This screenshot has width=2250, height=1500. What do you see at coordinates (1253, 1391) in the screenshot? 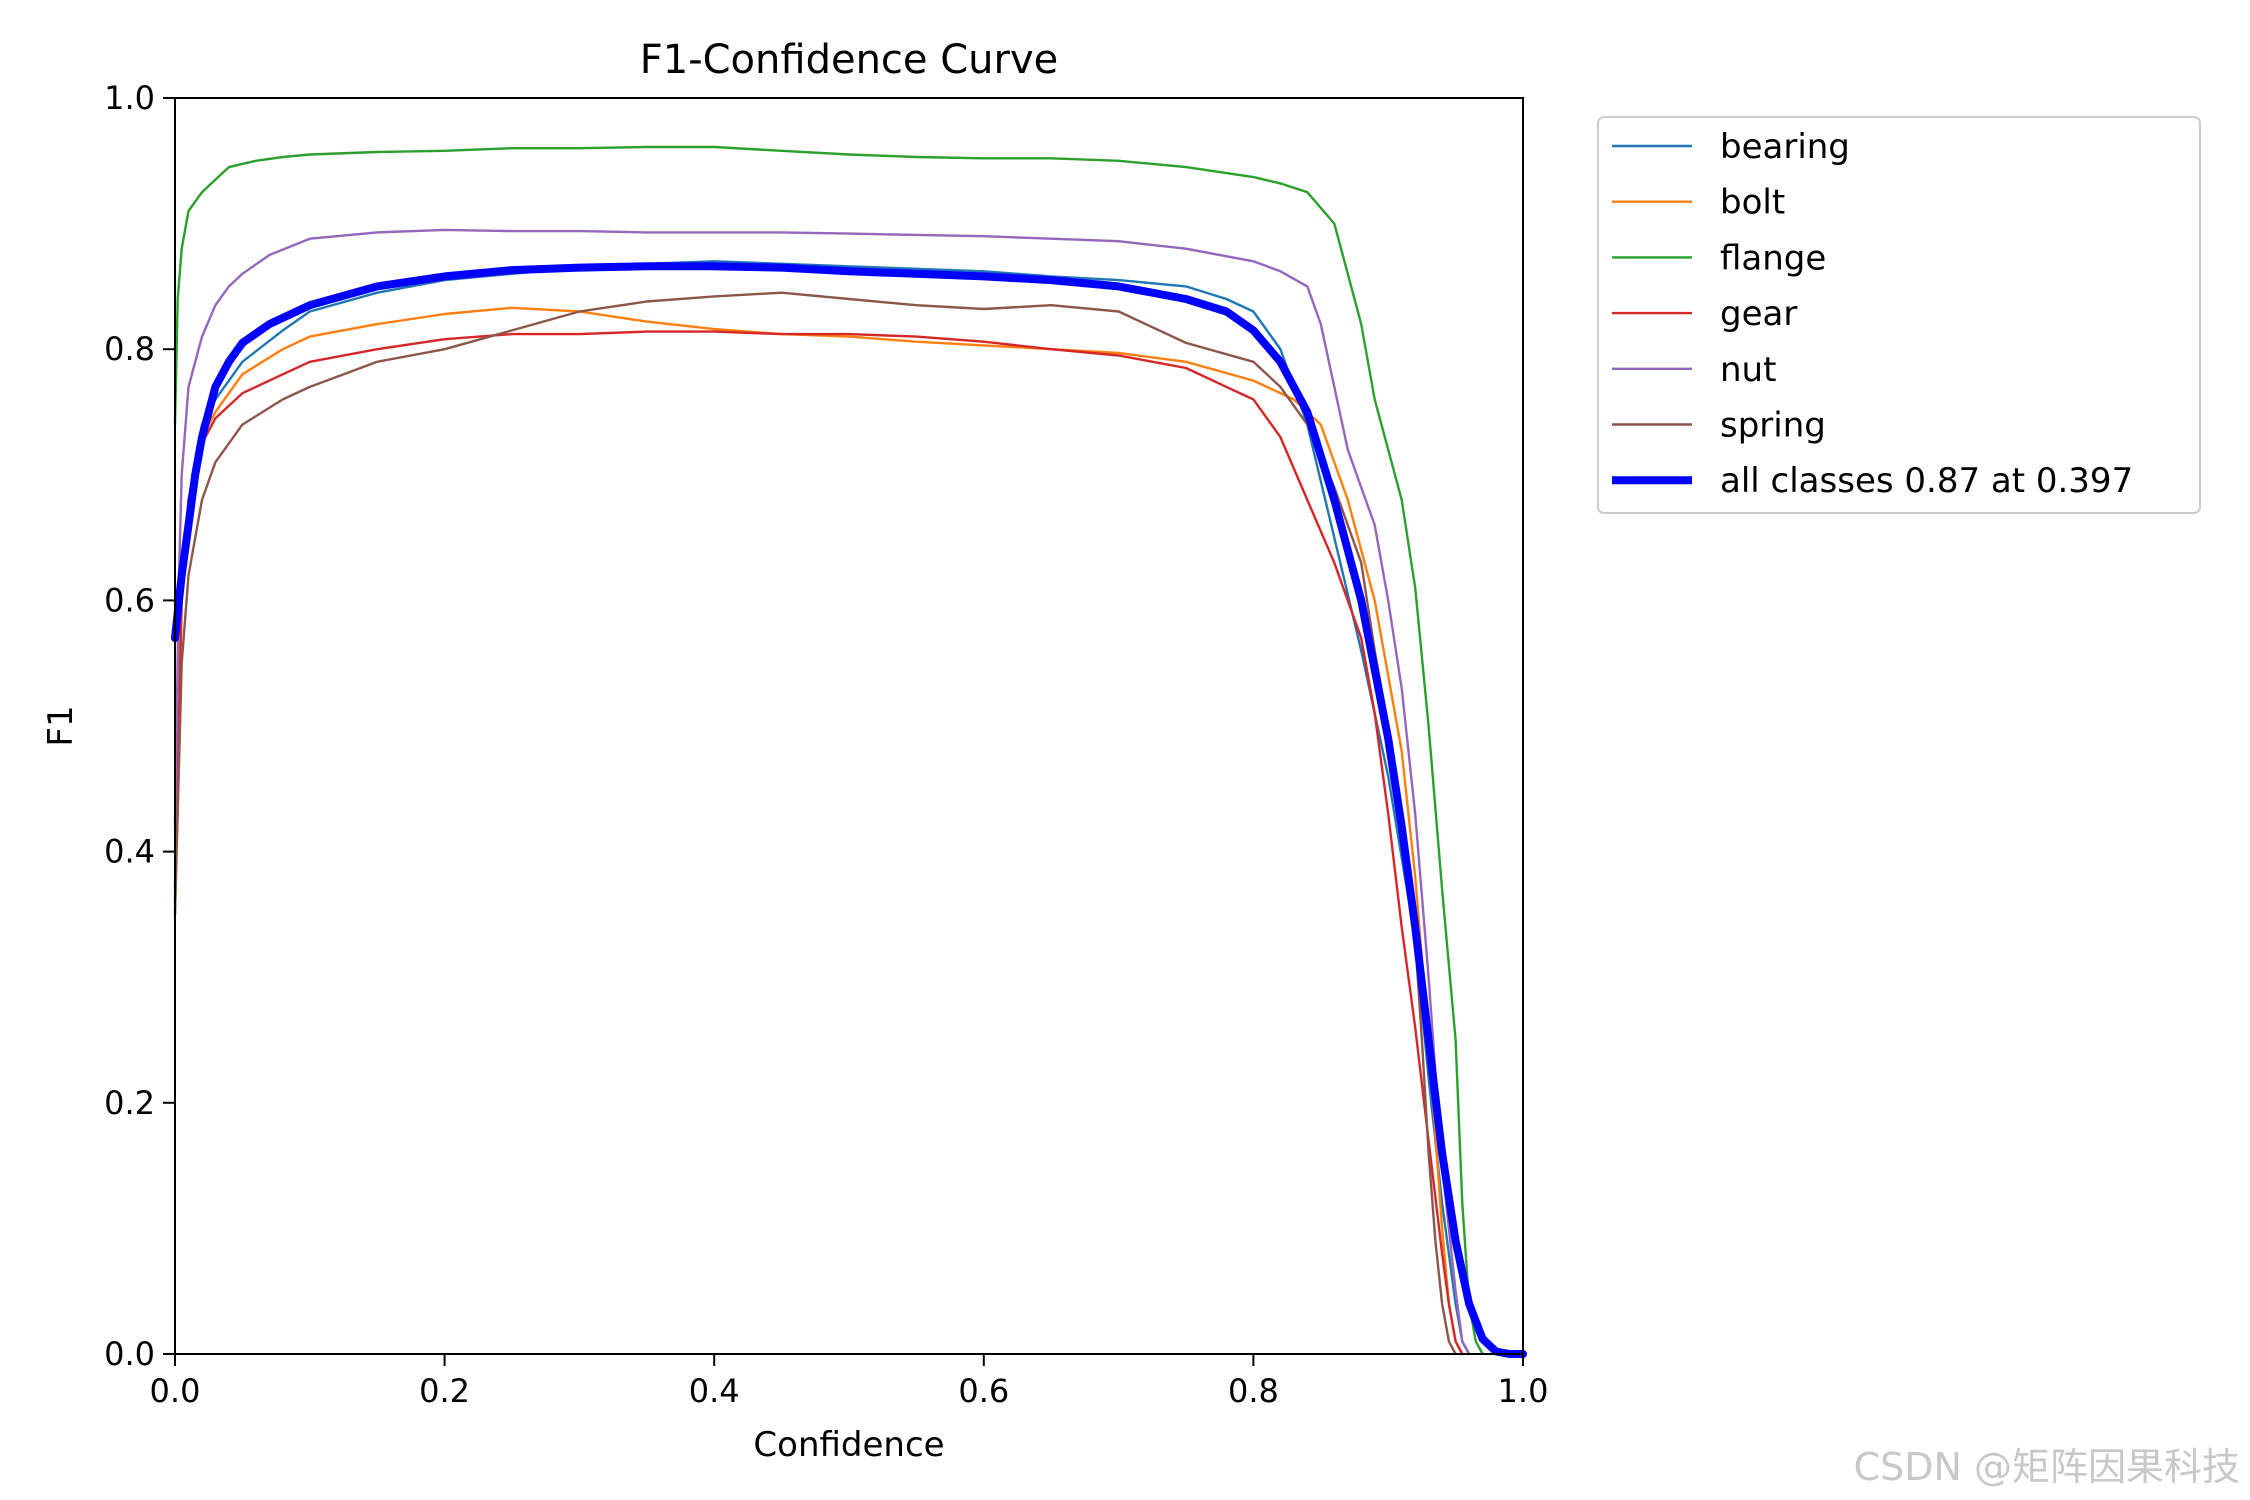
I see `x-tick-label: 0.8` at bounding box center [1253, 1391].